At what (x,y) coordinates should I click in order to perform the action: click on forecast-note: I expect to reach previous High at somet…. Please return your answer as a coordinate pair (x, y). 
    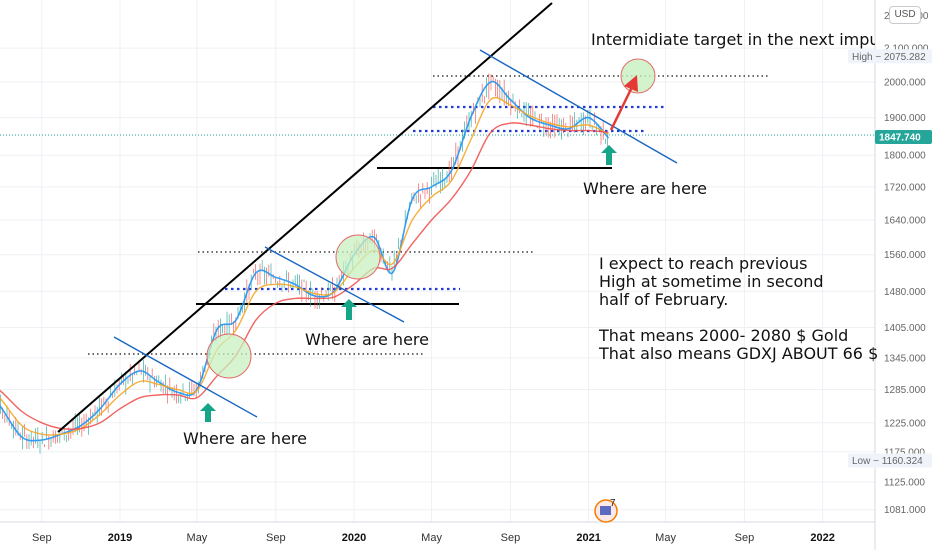
    Looking at the image, I should click on (738, 309).